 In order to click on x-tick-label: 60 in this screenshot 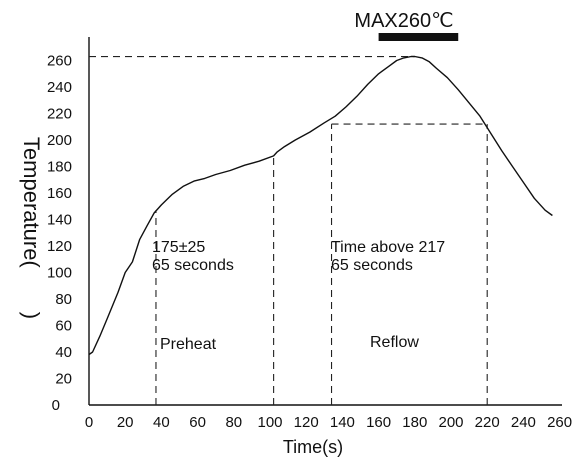, I will do `click(197, 422)`.